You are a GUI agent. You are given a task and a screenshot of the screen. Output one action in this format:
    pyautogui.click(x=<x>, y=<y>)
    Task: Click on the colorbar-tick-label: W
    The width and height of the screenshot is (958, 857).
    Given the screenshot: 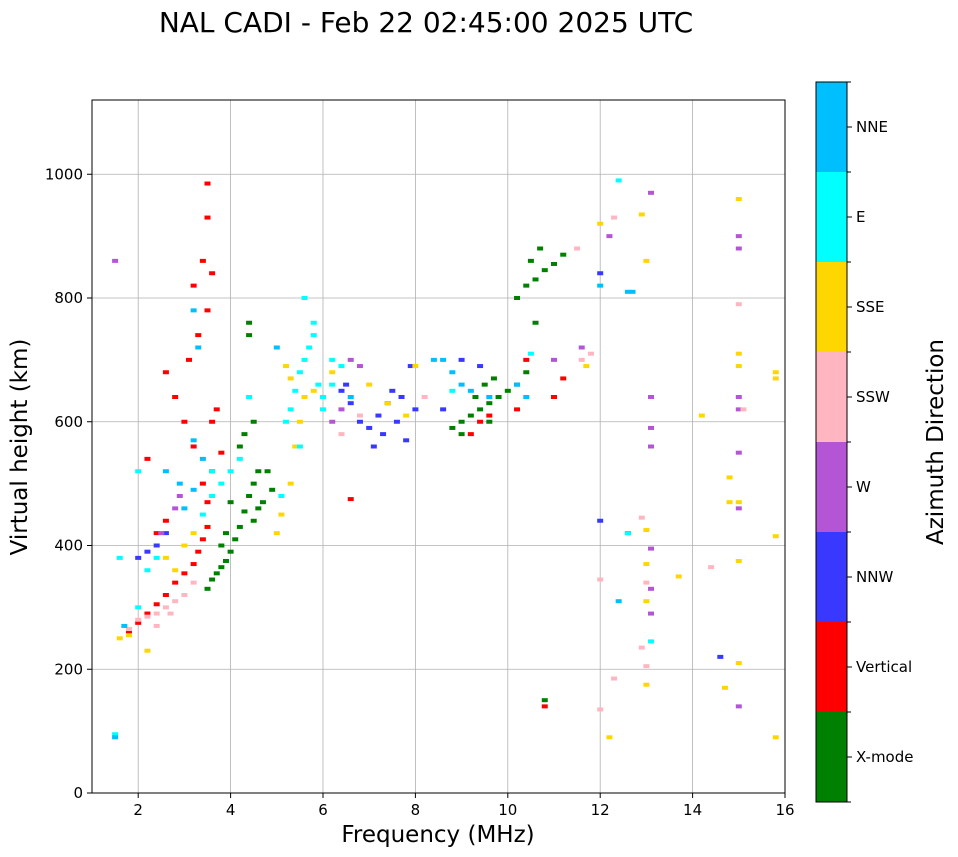 What is the action you would take?
    pyautogui.click(x=863, y=487)
    